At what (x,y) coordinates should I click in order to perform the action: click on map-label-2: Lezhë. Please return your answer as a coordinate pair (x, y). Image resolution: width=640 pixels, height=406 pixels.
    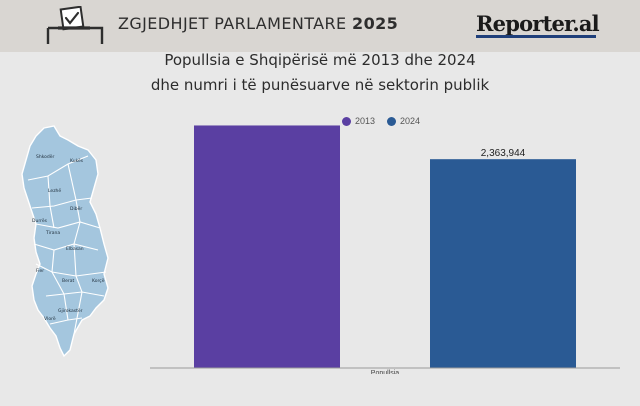
    Looking at the image, I should click on (54, 191).